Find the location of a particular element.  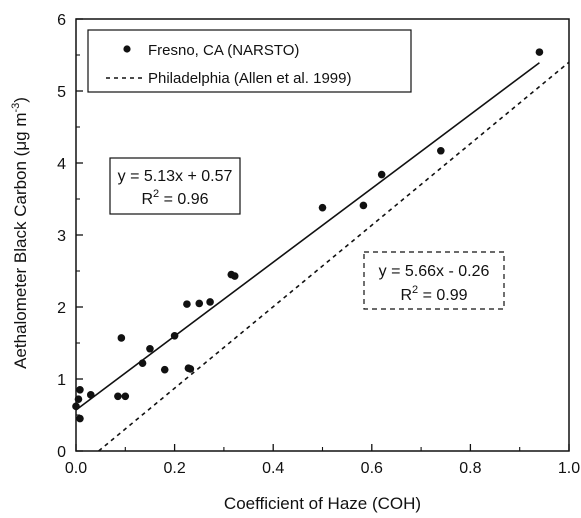

equation-box-philadelphia-frame is located at coordinates (434, 280).